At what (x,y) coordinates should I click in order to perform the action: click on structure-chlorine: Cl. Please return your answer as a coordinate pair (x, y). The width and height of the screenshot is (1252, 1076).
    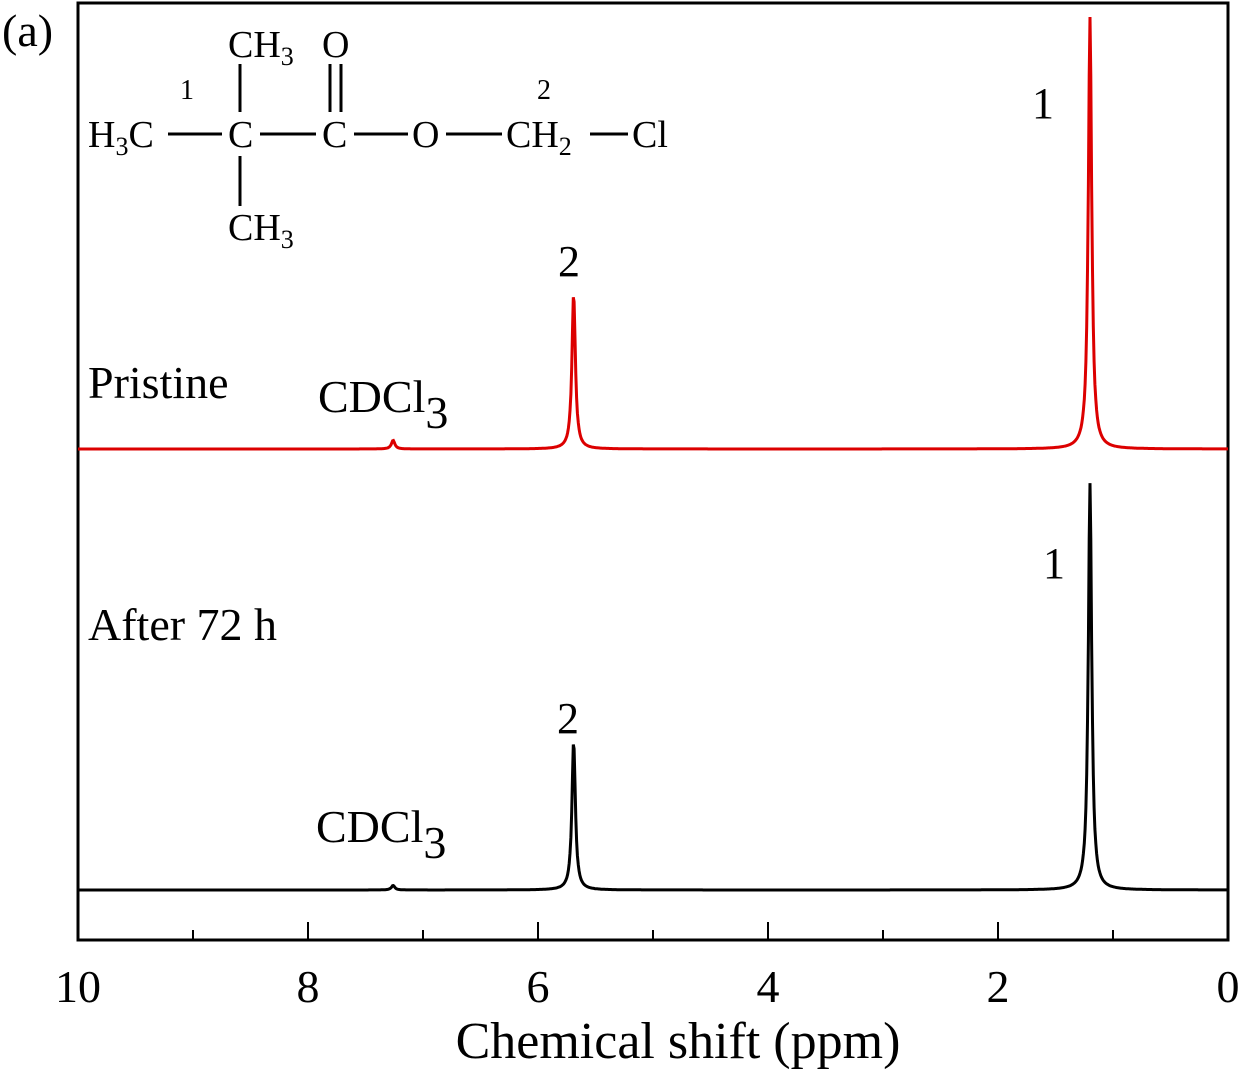
    Looking at the image, I should click on (650, 135).